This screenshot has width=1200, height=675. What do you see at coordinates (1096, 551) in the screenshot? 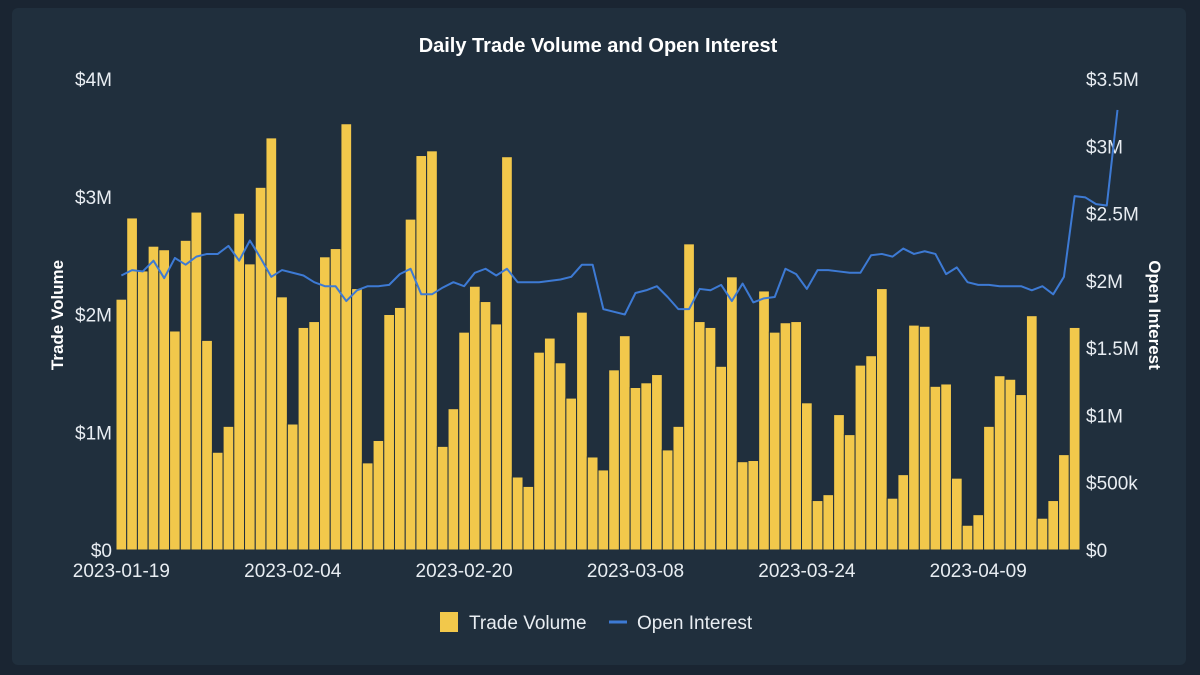
I see `right-tick-label: $0` at bounding box center [1096, 551].